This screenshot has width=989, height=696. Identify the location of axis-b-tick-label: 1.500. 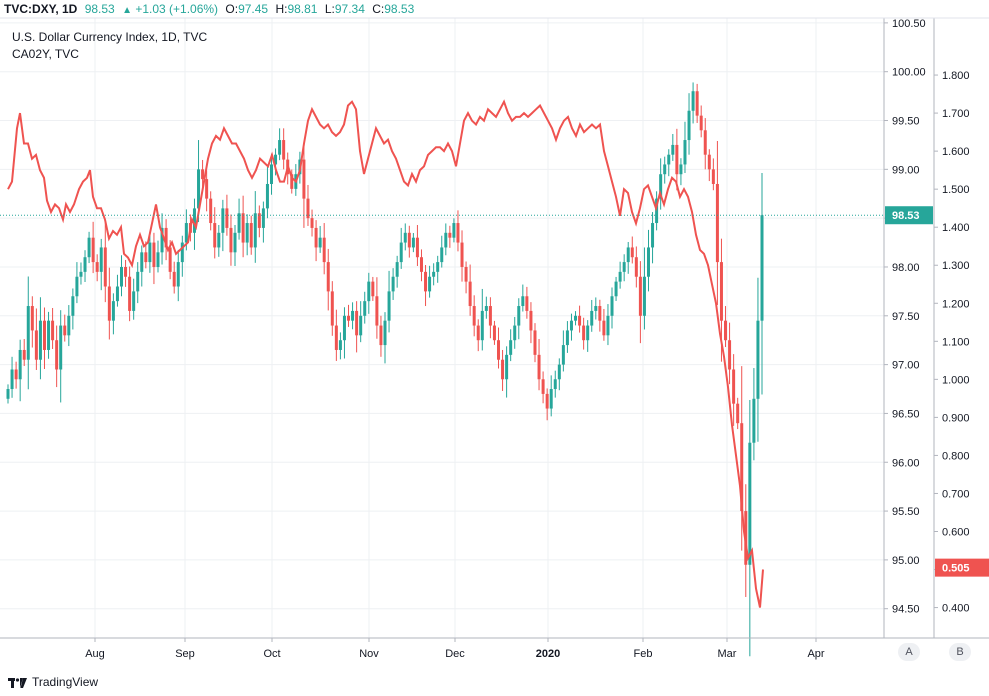
(956, 190).